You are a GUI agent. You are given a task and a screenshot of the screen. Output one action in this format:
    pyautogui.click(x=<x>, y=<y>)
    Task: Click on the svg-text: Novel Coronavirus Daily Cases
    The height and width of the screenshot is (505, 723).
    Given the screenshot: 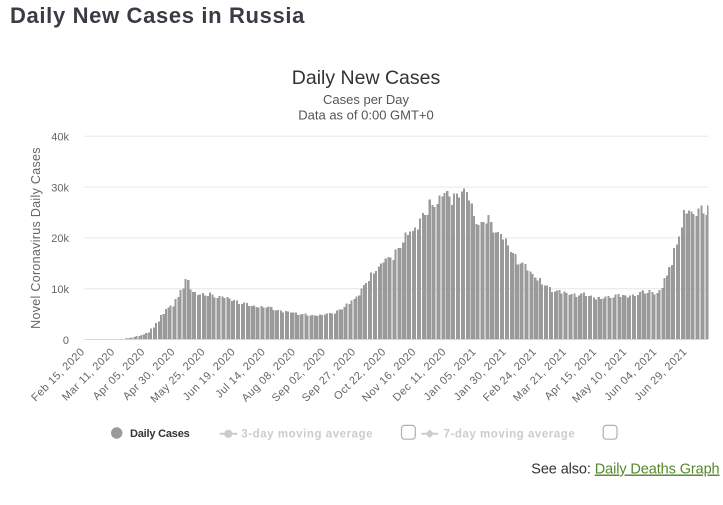 What is the action you would take?
    pyautogui.click(x=36, y=238)
    